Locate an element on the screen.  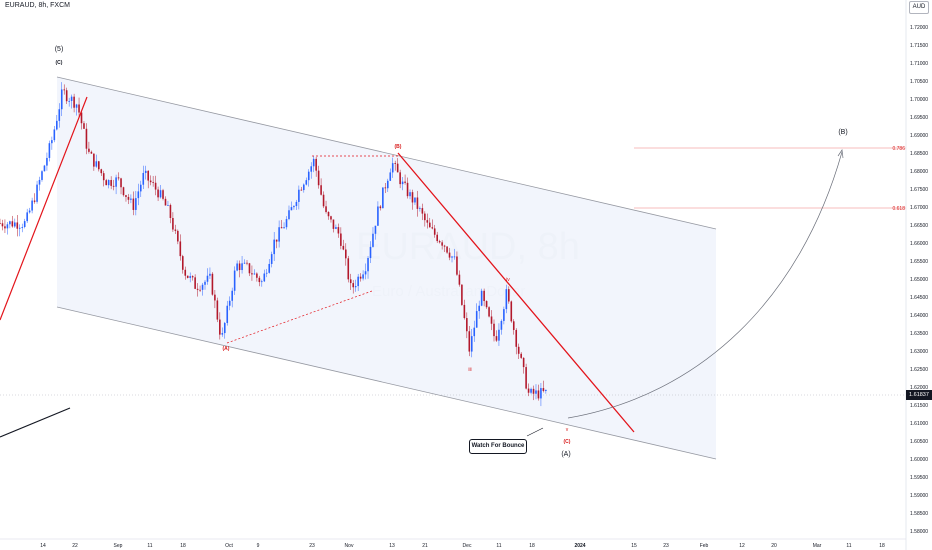
x-tick-label: 11 is located at coordinates (498, 546).